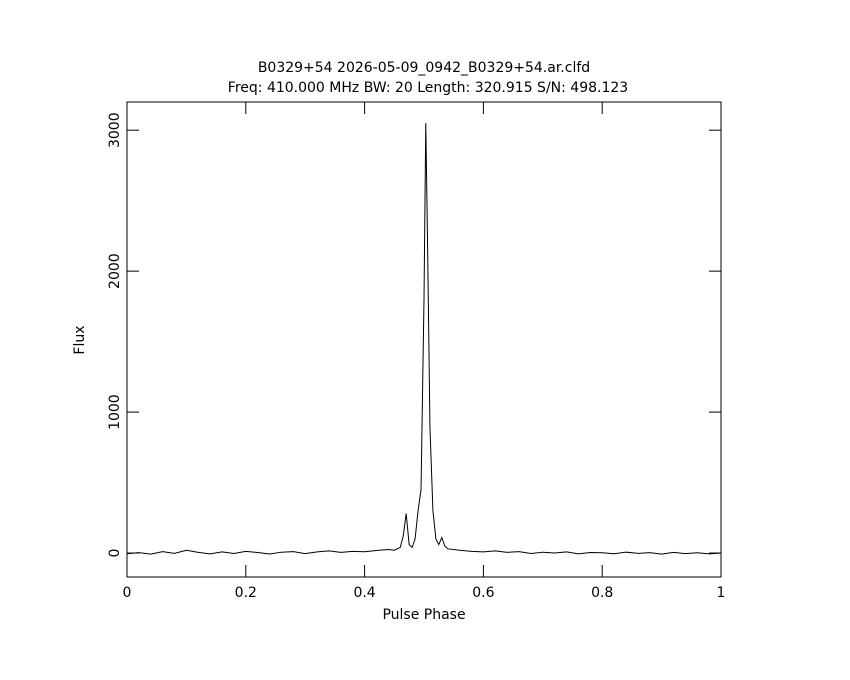 The width and height of the screenshot is (850, 680). I want to click on x-tick-label: 0.4, so click(364, 593).